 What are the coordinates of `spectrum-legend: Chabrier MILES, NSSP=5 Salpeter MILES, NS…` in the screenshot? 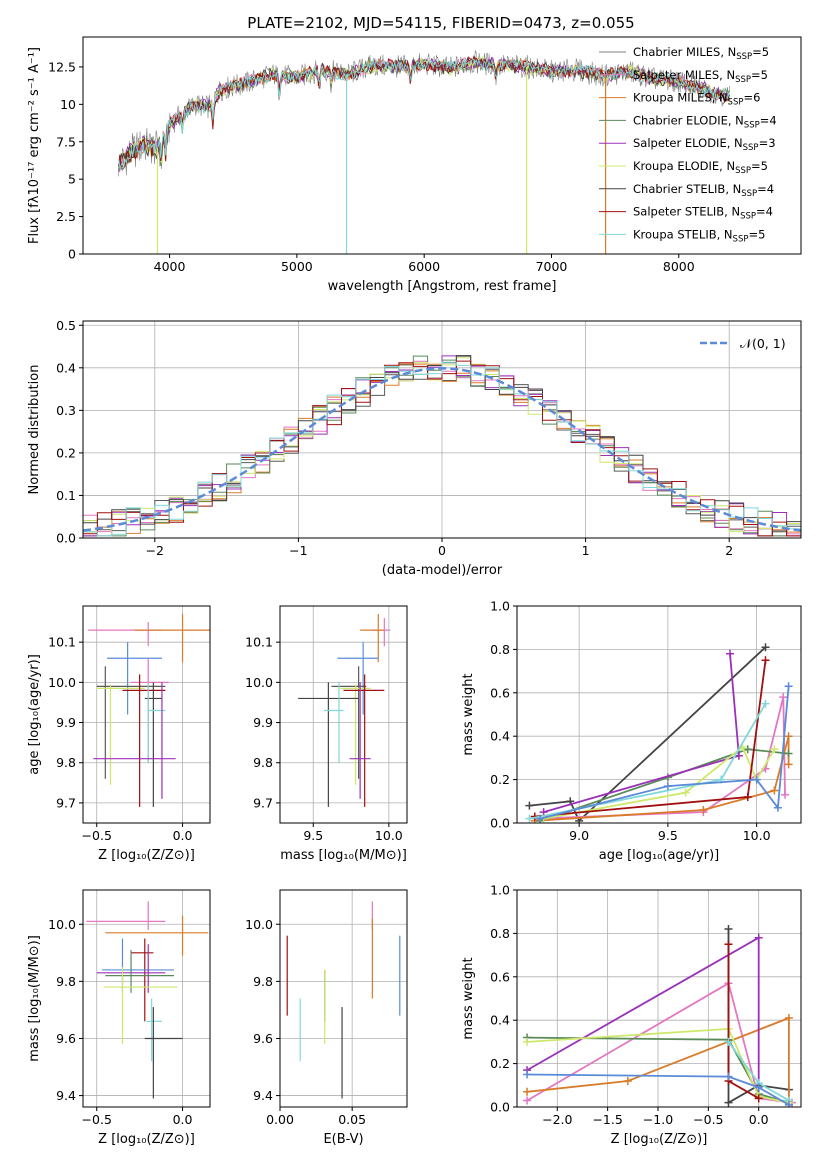 It's located at (688, 144).